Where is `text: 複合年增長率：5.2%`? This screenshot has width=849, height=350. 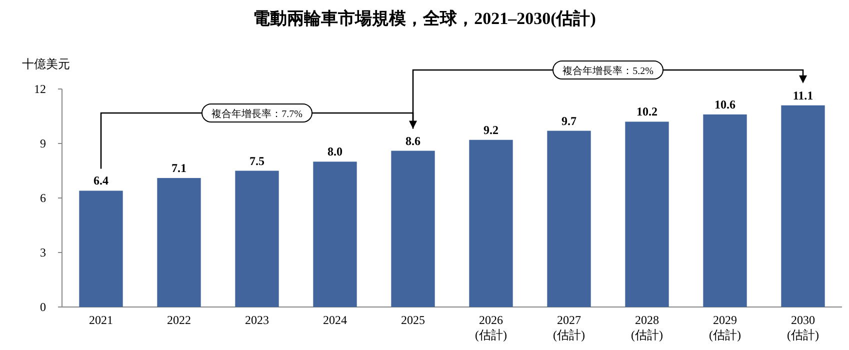 text: 複合年增長率：5.2% is located at coordinates (608, 71).